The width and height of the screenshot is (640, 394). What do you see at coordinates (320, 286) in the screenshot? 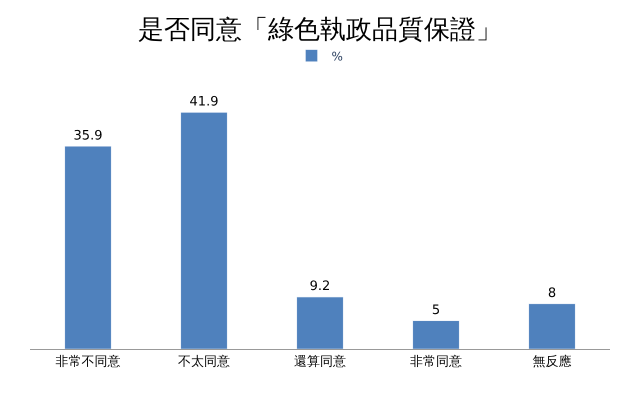
I see `data-label: 9.2` at bounding box center [320, 286].